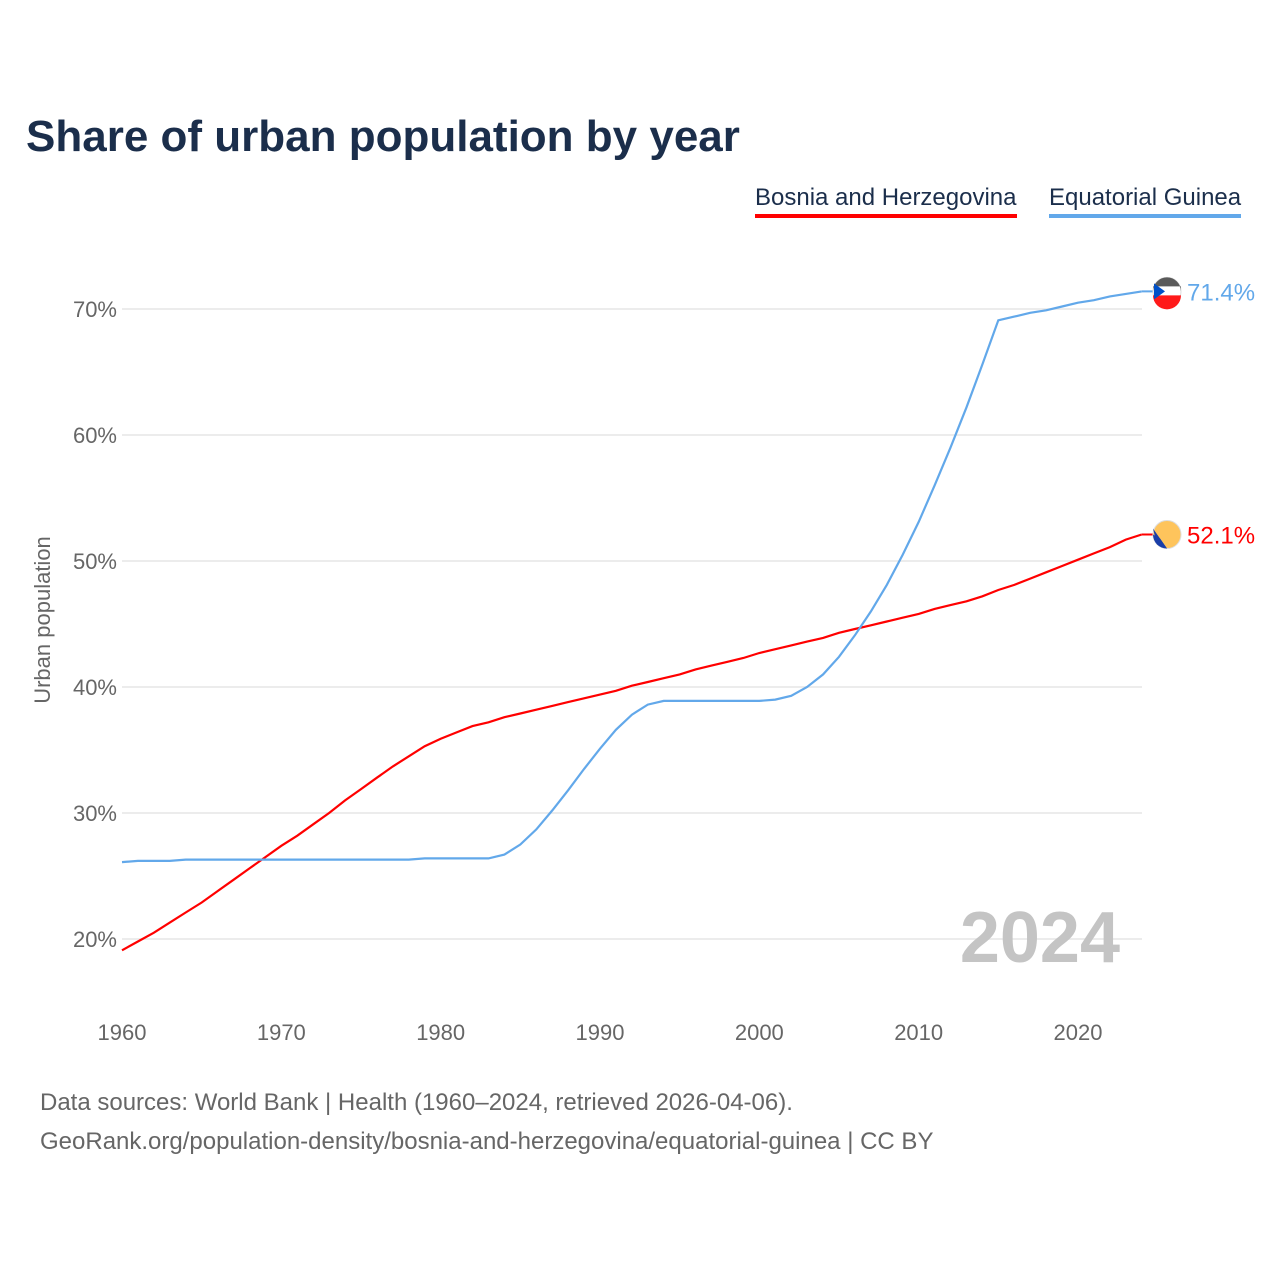 The width and height of the screenshot is (1280, 1280). Describe the element at coordinates (95, 435) in the screenshot. I see `y-tick-label: 60%` at that location.